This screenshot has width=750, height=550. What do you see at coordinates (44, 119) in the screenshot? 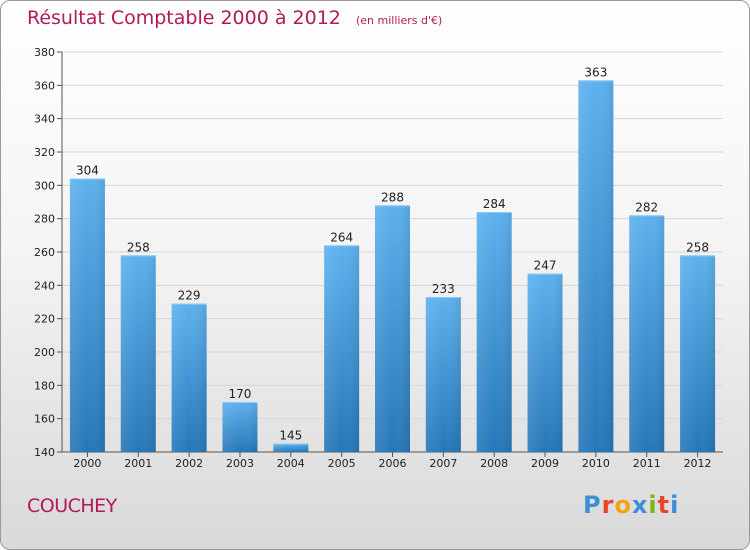
I see `y-tick-label: 340` at bounding box center [44, 119].